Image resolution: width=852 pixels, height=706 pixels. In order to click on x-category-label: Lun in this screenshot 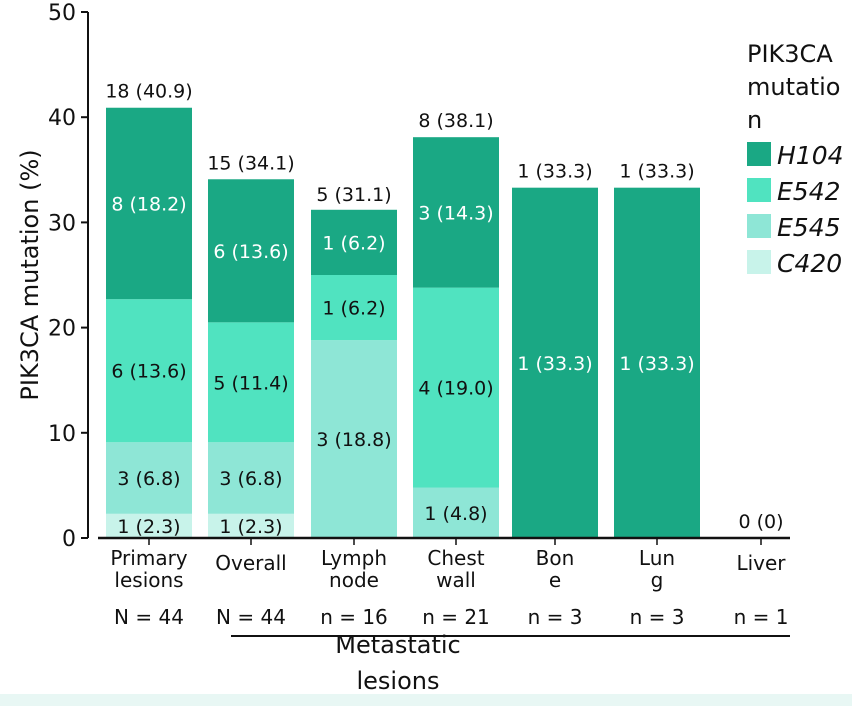, I will do `click(657, 558)`.